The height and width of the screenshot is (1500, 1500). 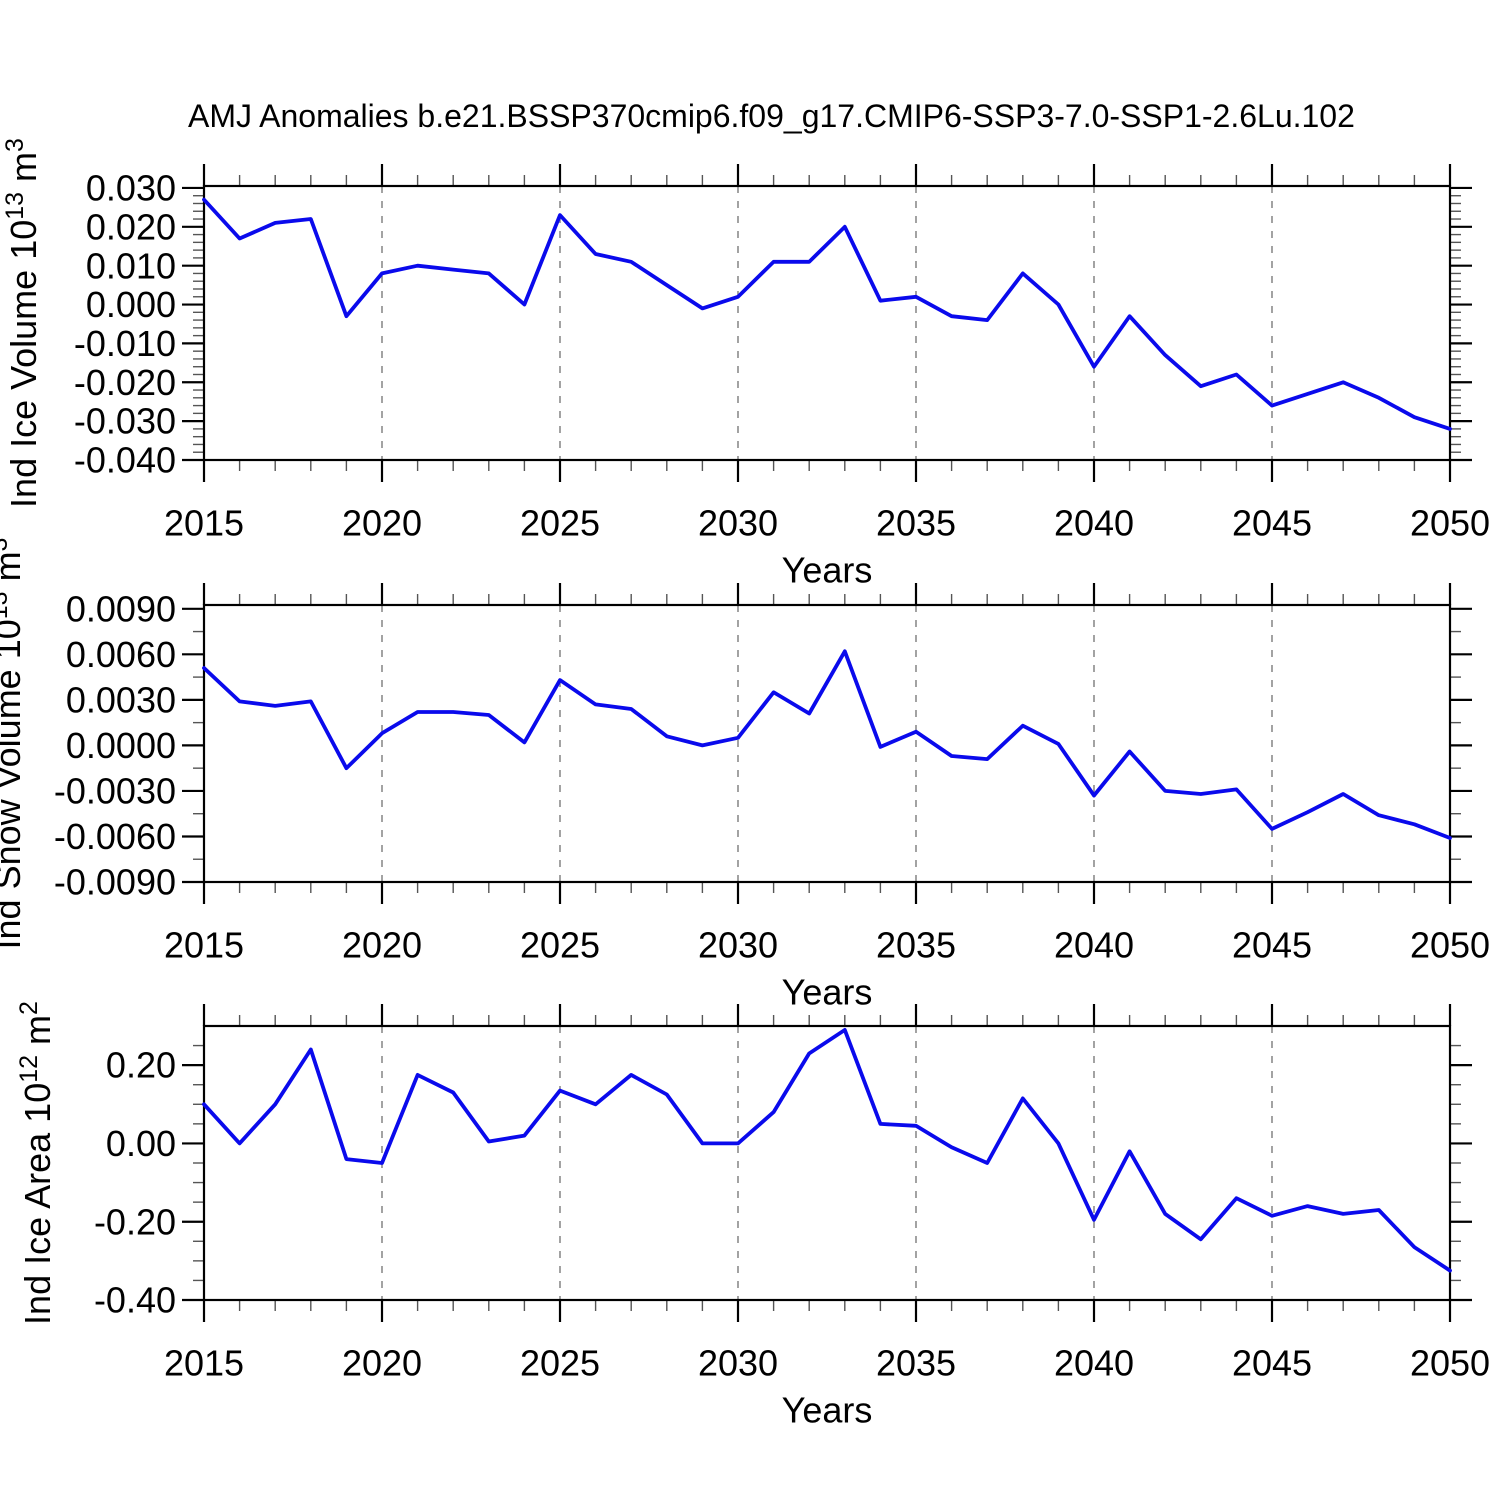 What do you see at coordinates (115, 791) in the screenshot?
I see `y-tick-label: -0.0030` at bounding box center [115, 791].